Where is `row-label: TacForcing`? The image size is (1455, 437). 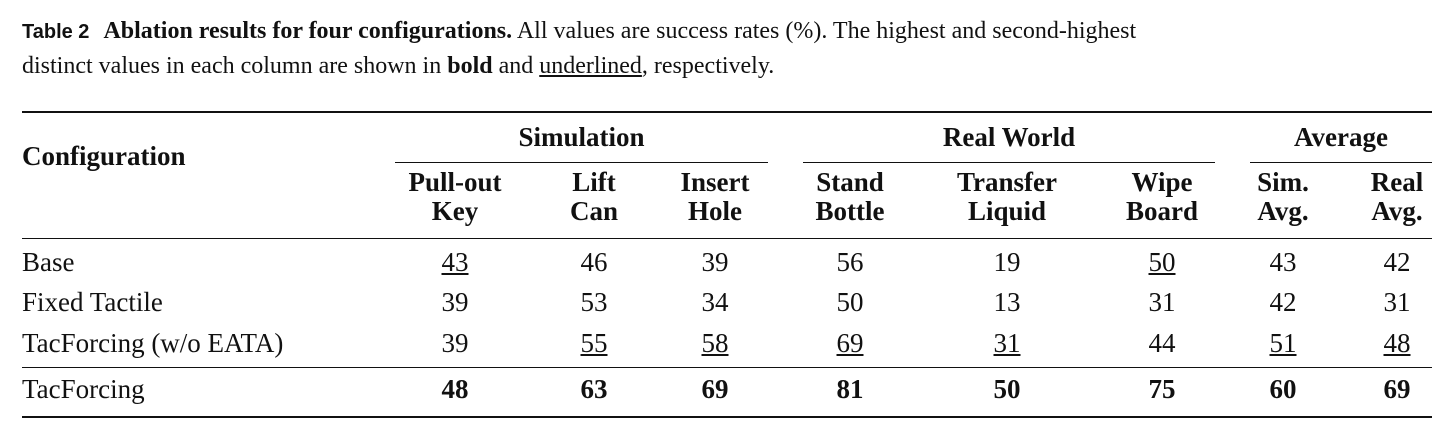
row-label: TacForcing is located at coordinates (83, 389).